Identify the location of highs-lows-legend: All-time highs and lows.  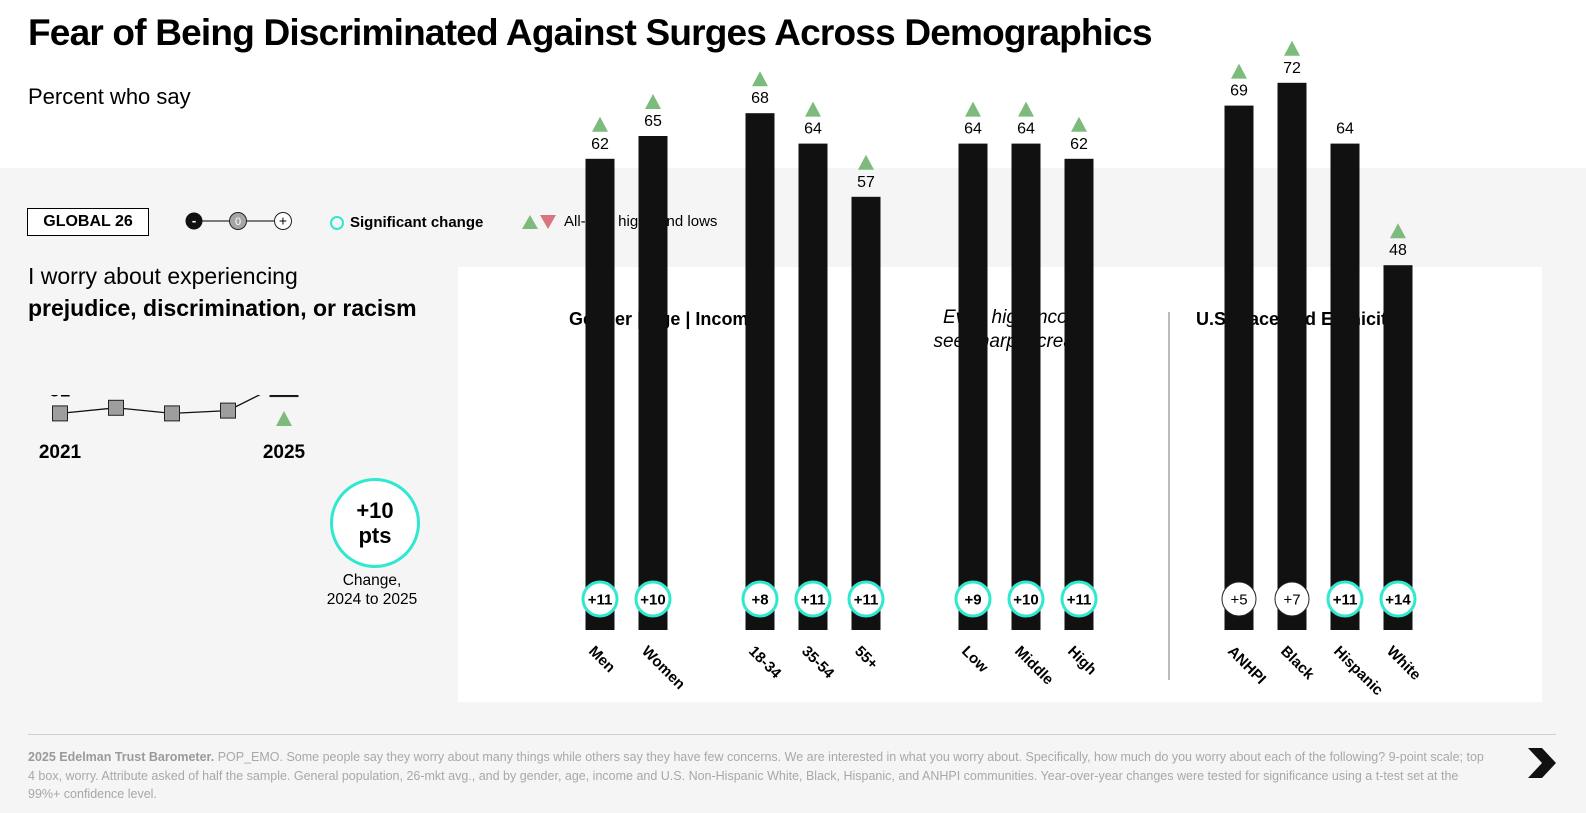
(618, 221).